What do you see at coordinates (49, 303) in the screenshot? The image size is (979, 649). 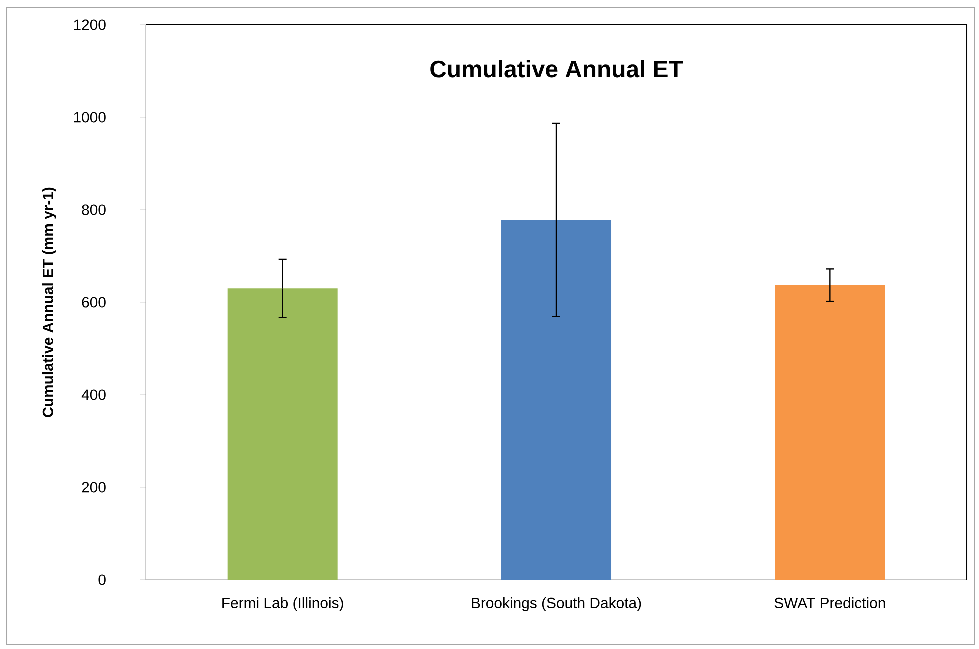 I see `y-axis-title: Cumulative Annual ET (mm yr-1)` at bounding box center [49, 303].